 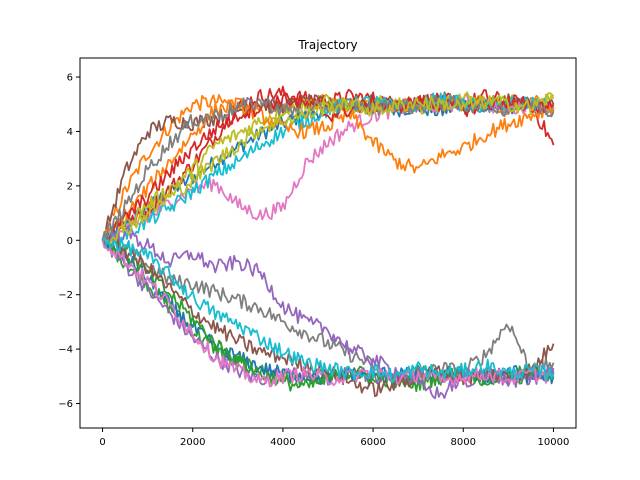 I want to click on y-tick-label: 6, so click(x=70, y=78).